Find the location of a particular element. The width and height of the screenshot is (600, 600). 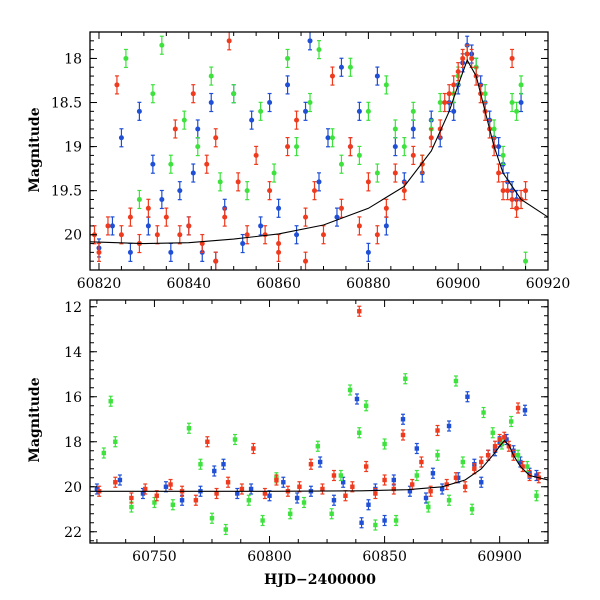

top-x-tick-label: 60860 is located at coordinates (278, 284).